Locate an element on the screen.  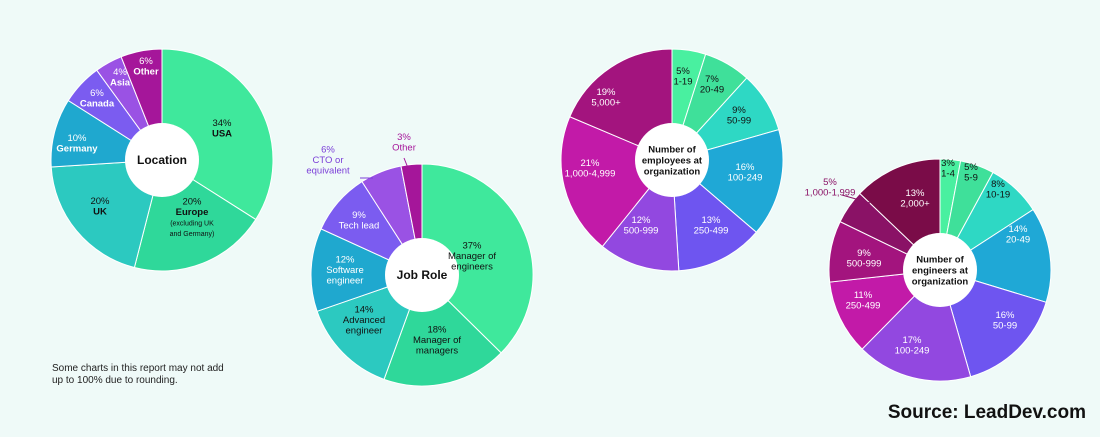
chart-title: Location is located at coordinates (162, 160).